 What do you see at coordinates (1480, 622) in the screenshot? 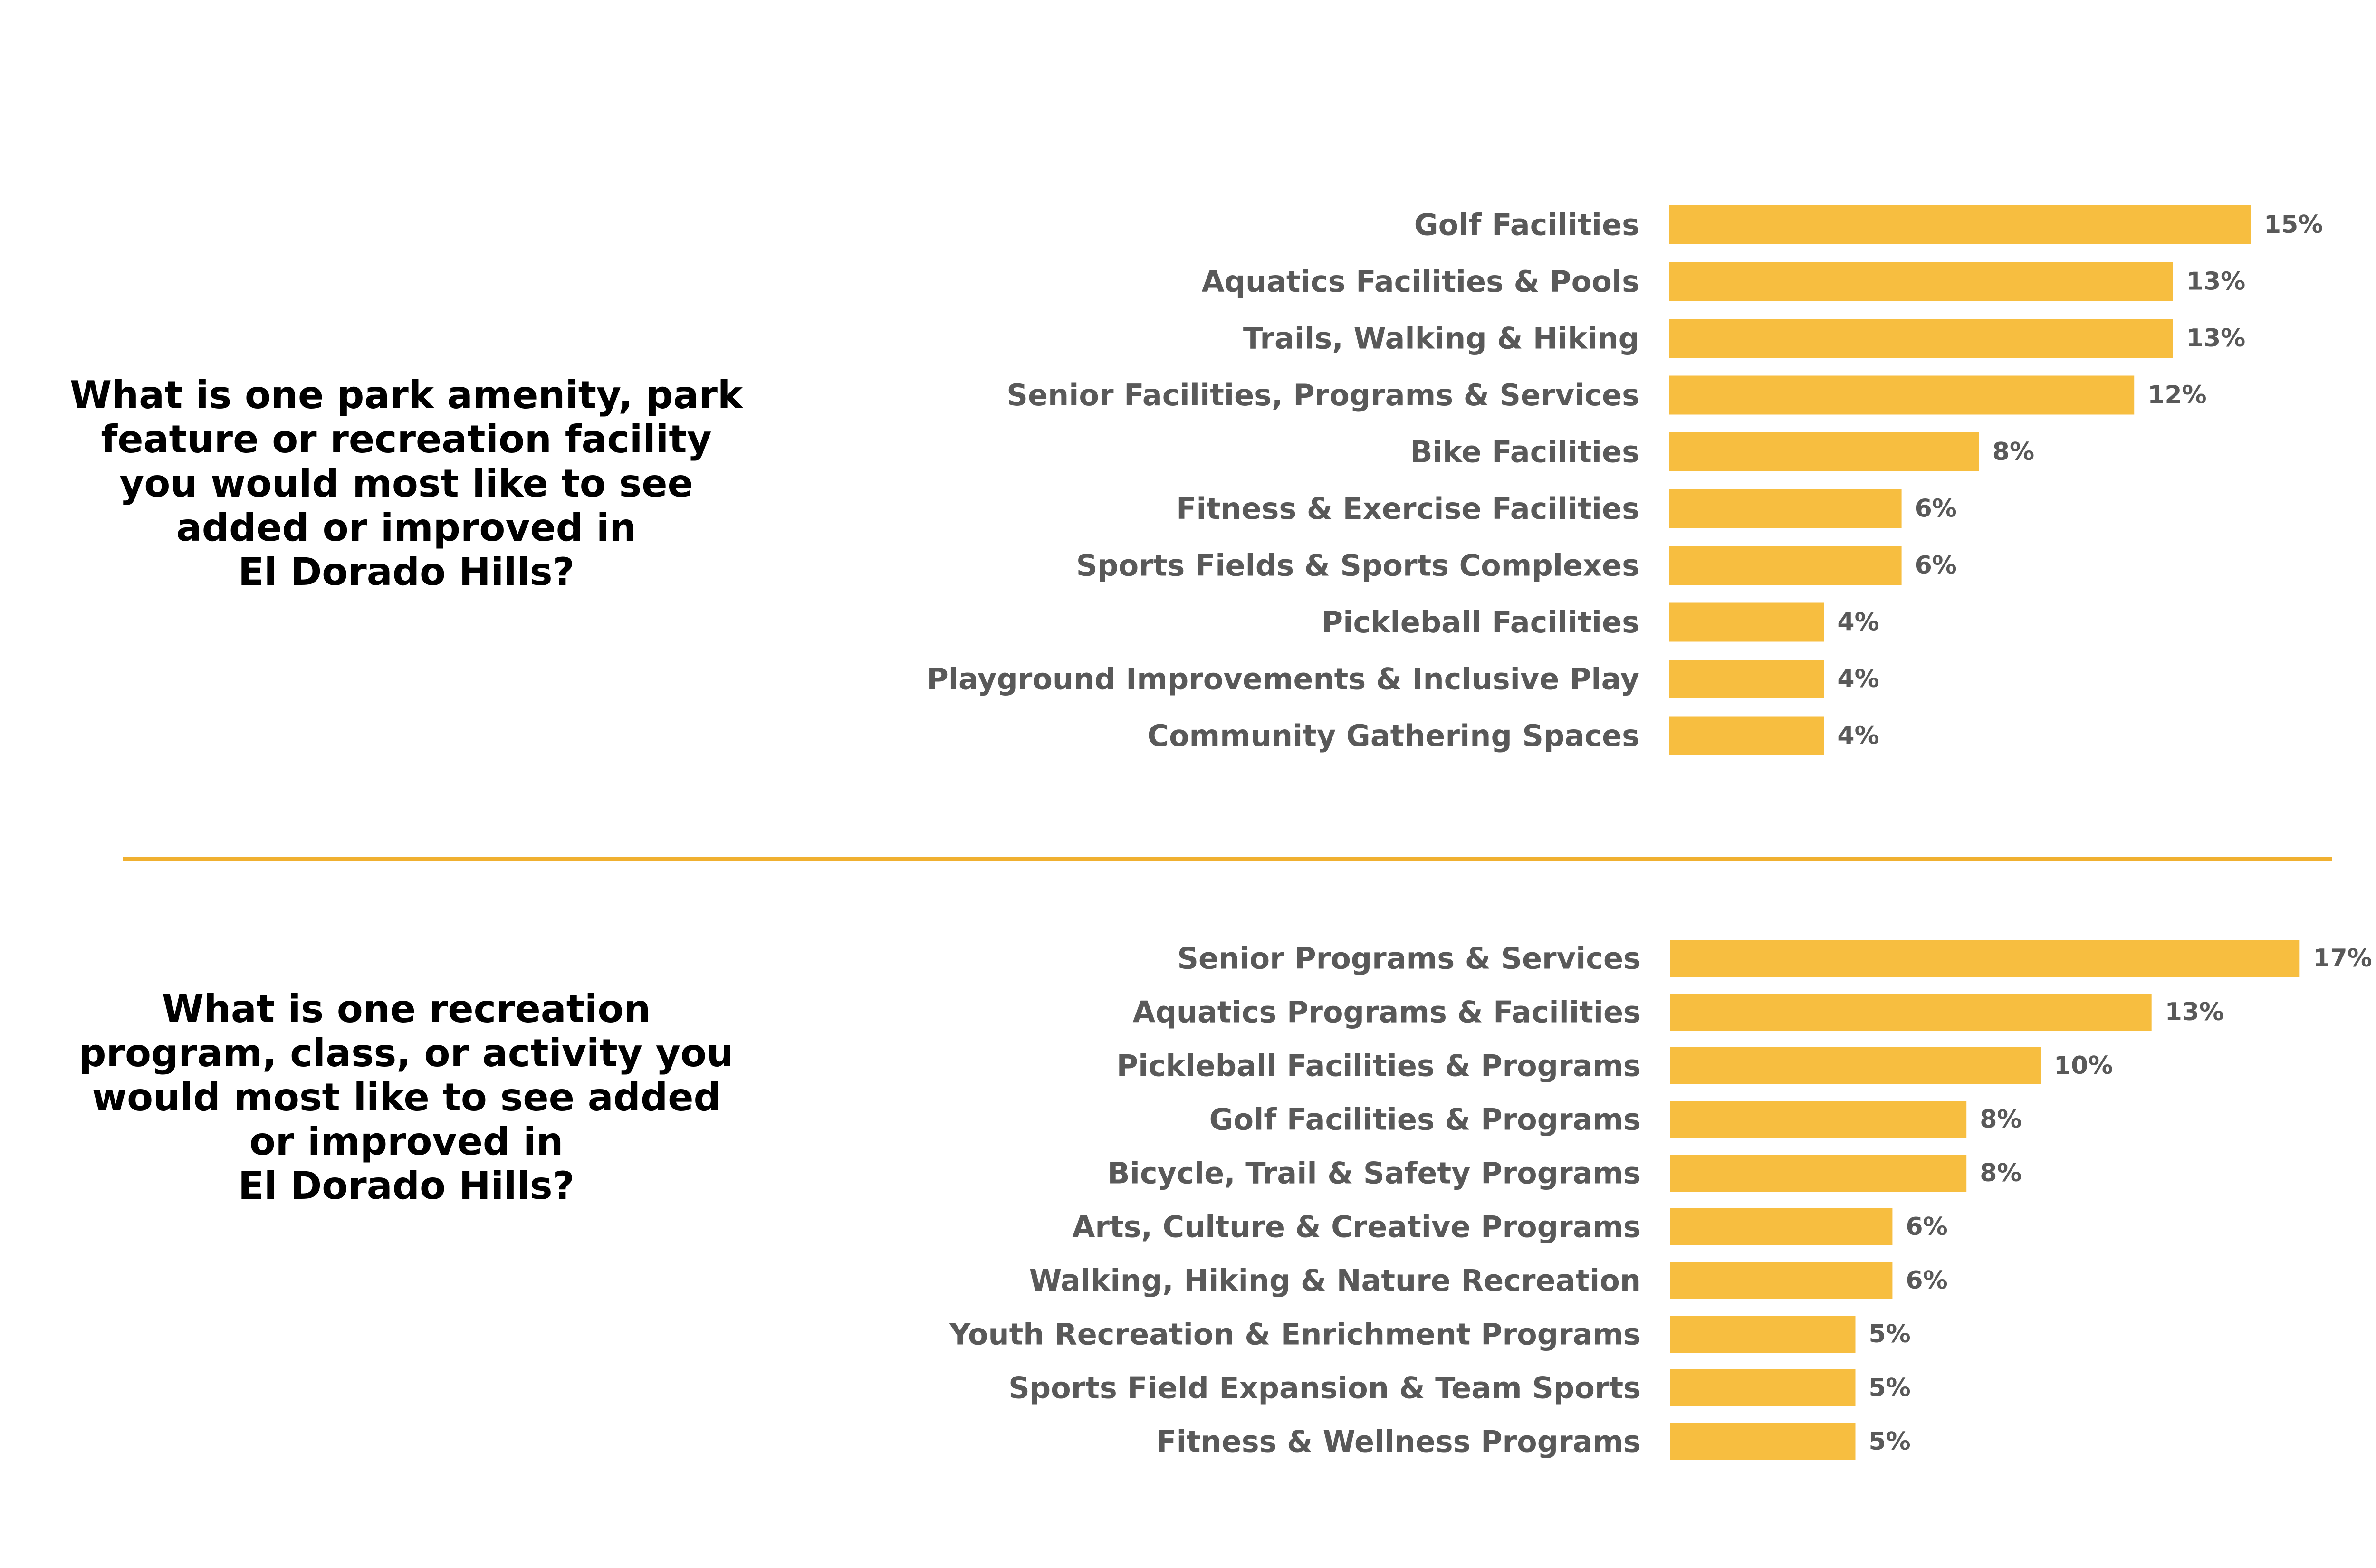
I see `category-label: Pickleball Facilities` at bounding box center [1480, 622].